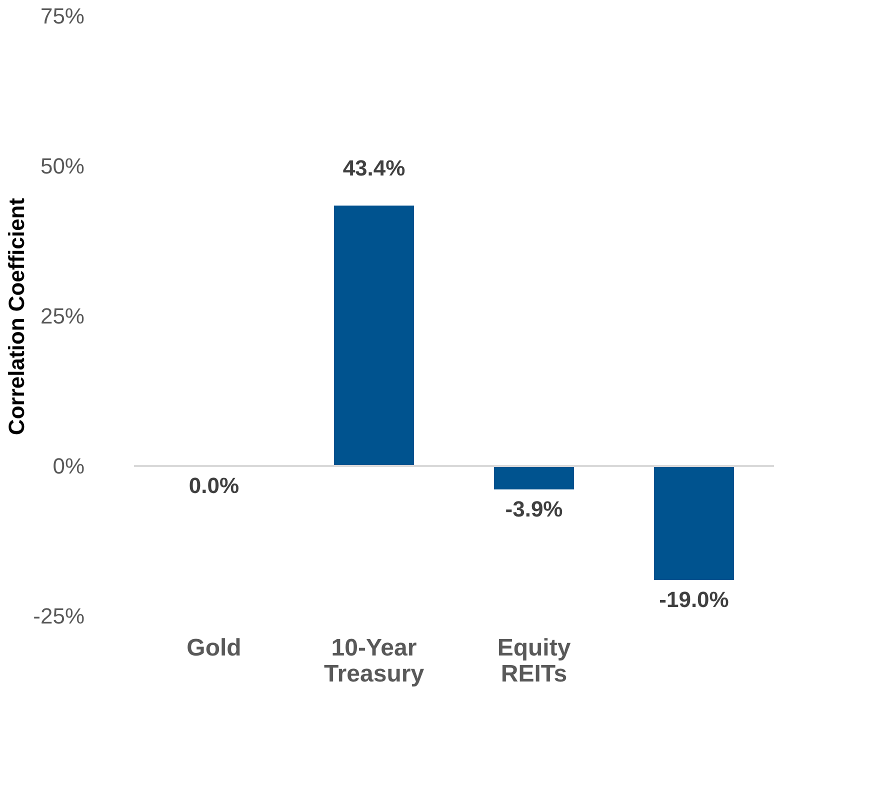 This screenshot has width=875, height=806. What do you see at coordinates (58, 616) in the screenshot?
I see `y-tick-label: -25%` at bounding box center [58, 616].